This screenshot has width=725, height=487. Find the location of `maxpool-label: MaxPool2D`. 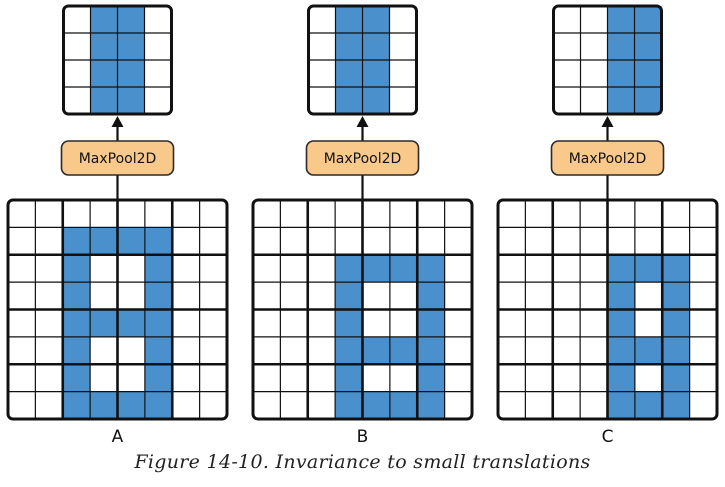

maxpool-label: MaxPool2D is located at coordinates (118, 159).